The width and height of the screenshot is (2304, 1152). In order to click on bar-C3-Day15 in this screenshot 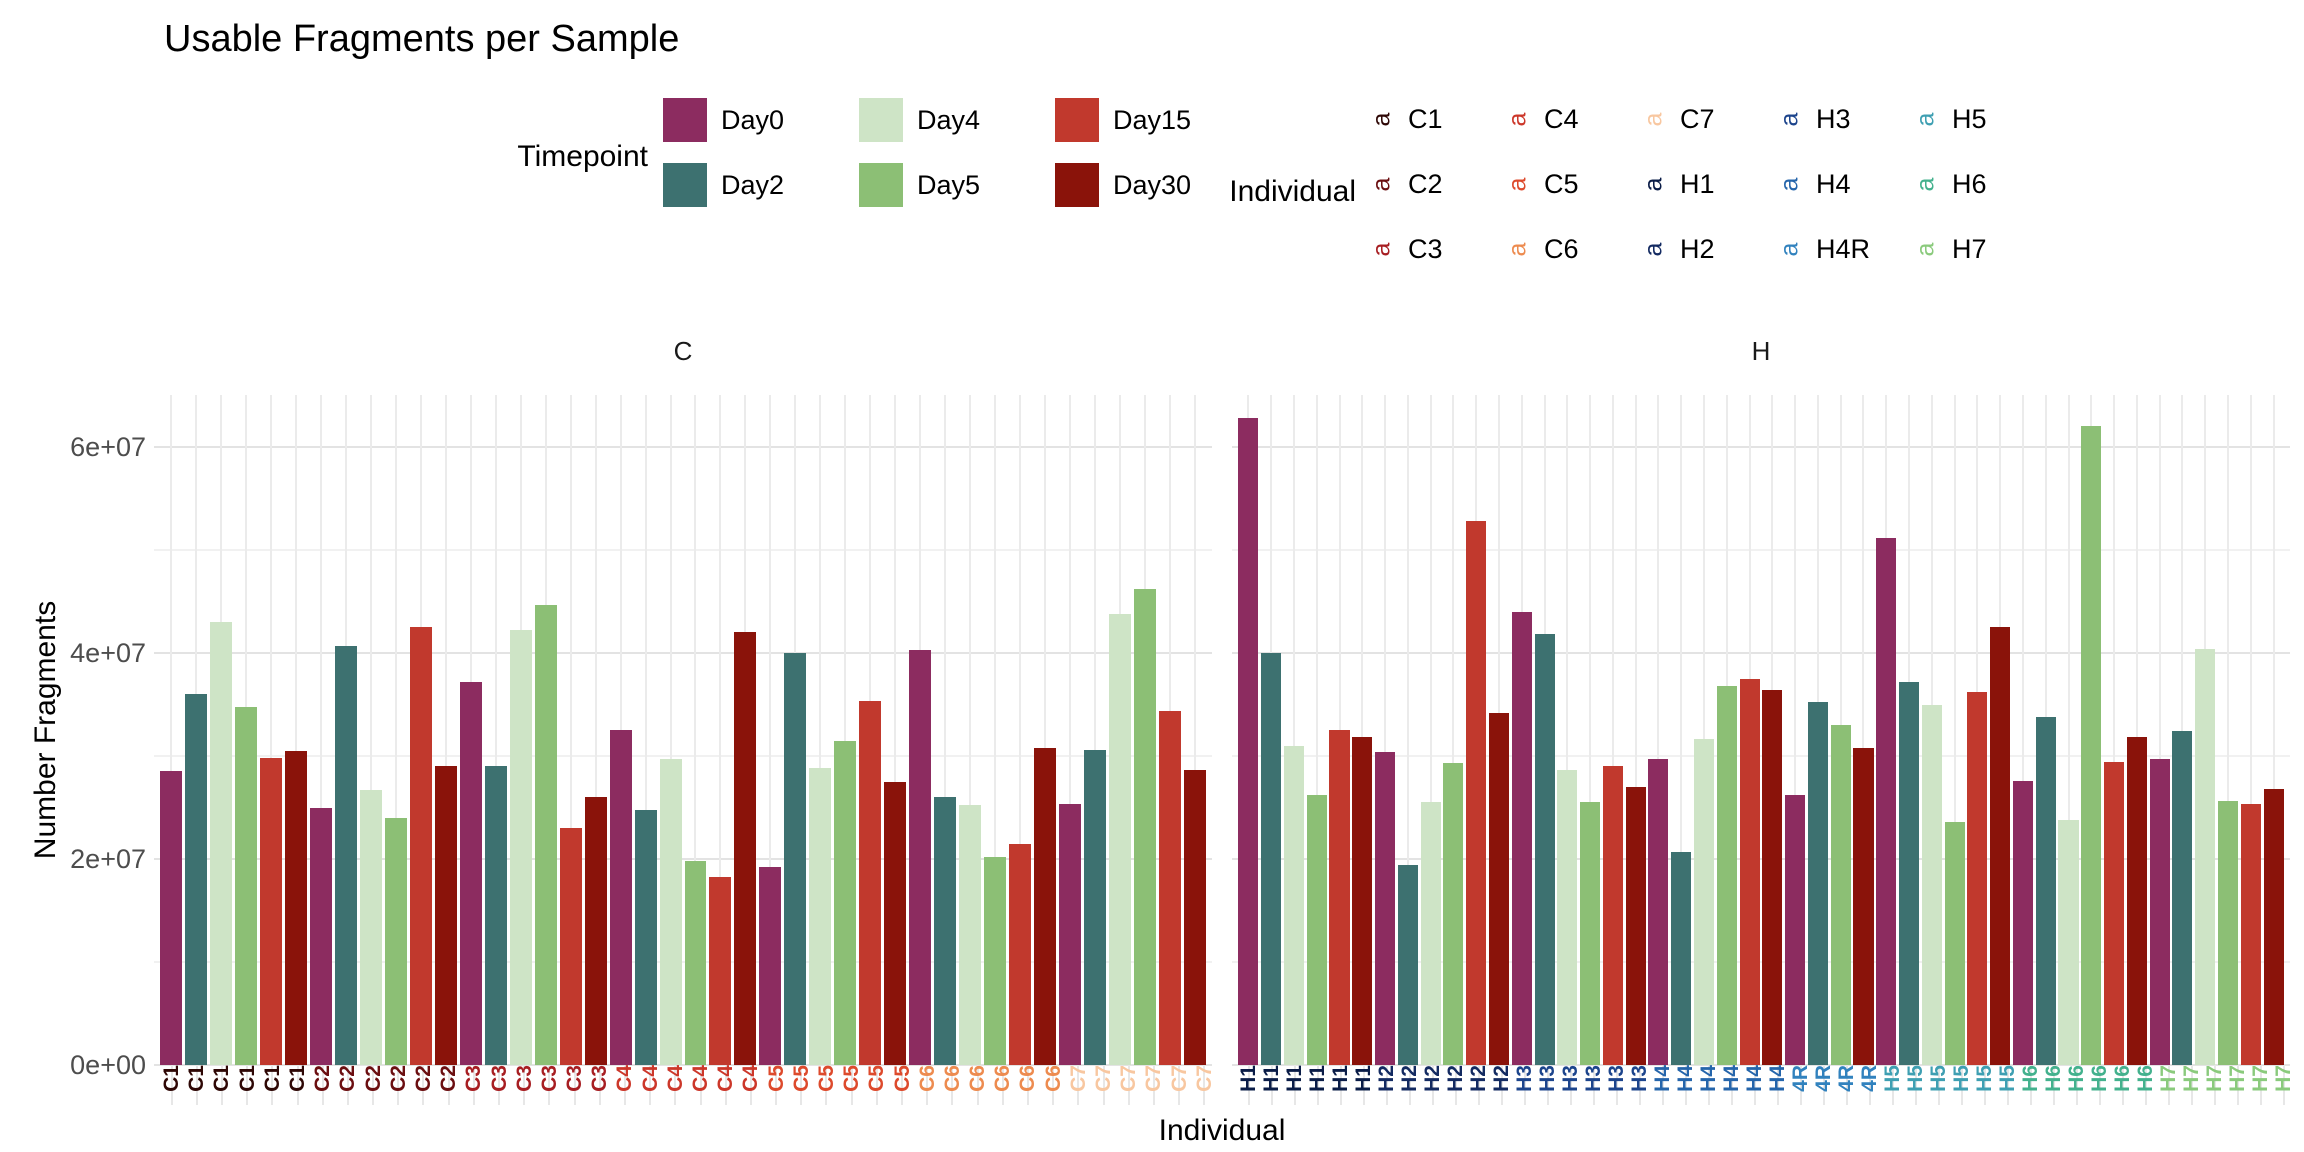, I will do `click(570, 946)`.